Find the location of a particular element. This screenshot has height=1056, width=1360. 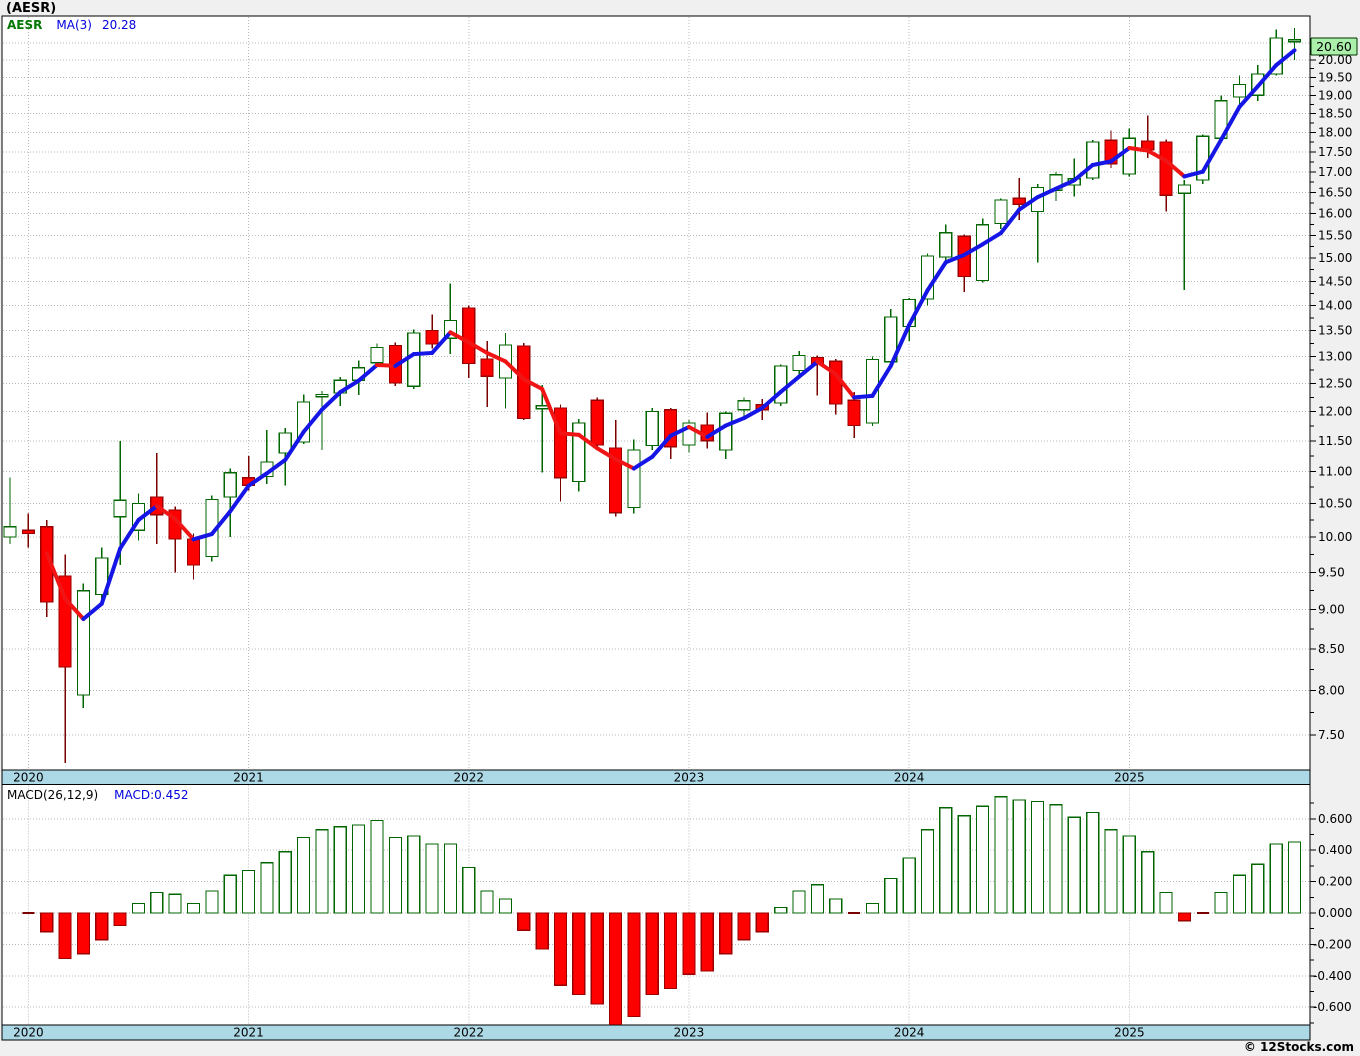

svg-text: 11.50 is located at coordinates (1335, 441).